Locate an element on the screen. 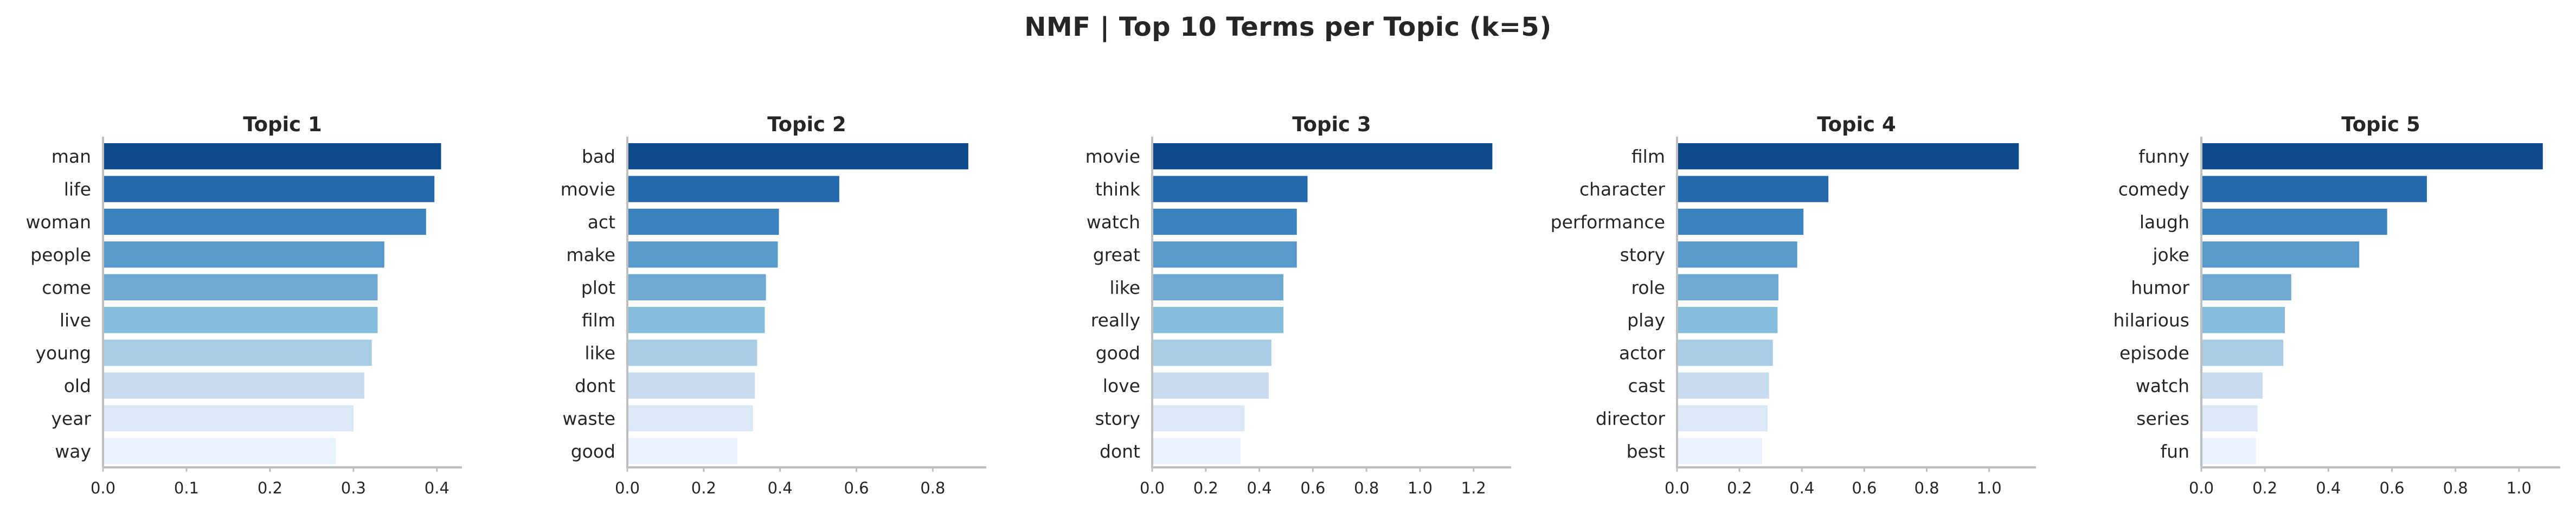  category-label: humor is located at coordinates (2160, 287).